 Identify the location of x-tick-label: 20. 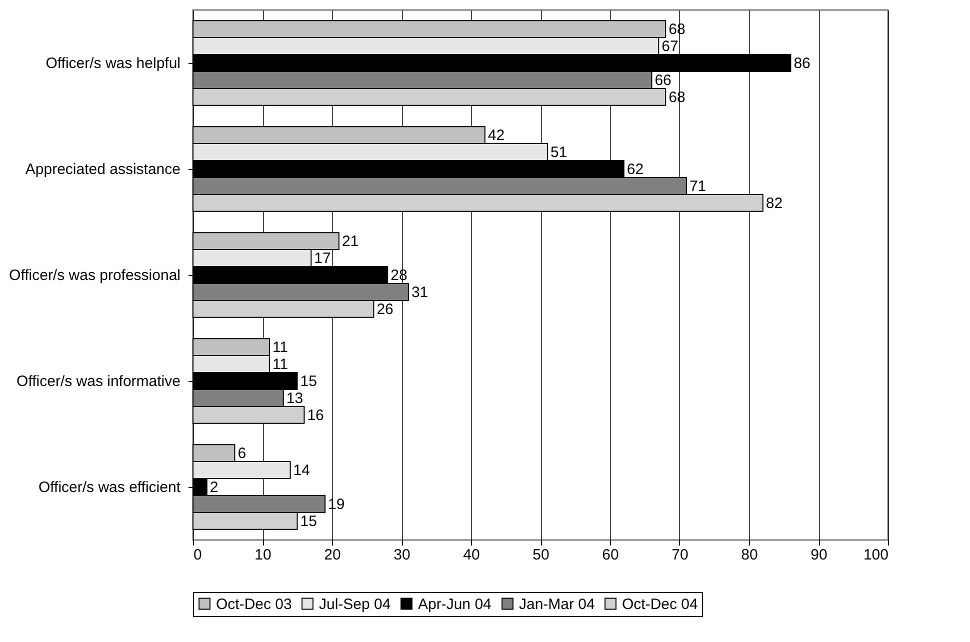
(332, 555).